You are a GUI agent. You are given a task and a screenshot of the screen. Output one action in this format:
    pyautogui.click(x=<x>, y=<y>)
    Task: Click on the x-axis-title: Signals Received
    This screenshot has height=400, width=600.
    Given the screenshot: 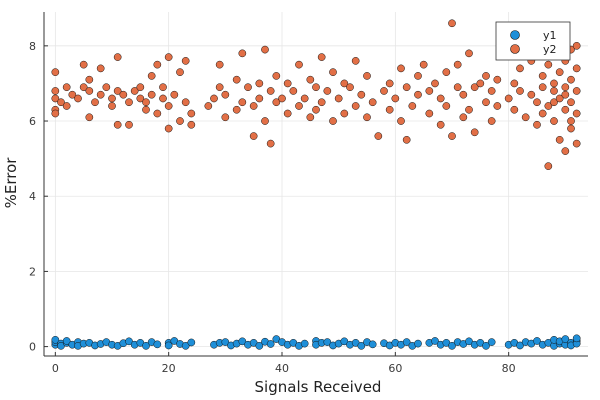 What is the action you would take?
    pyautogui.click(x=318, y=387)
    